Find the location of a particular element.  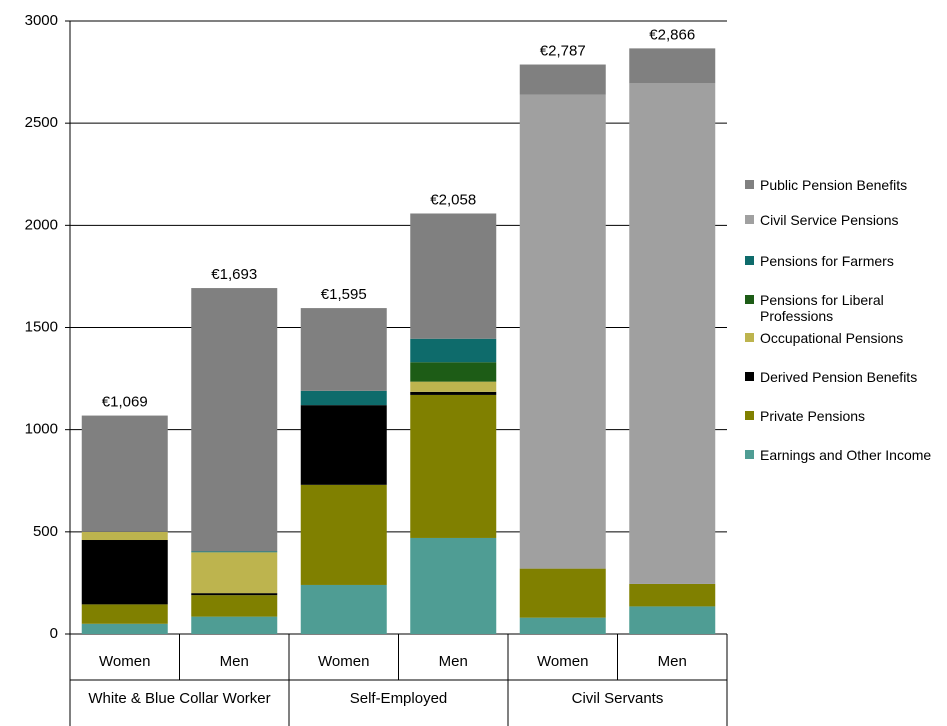

y-tick-label: 0 is located at coordinates (54, 633).